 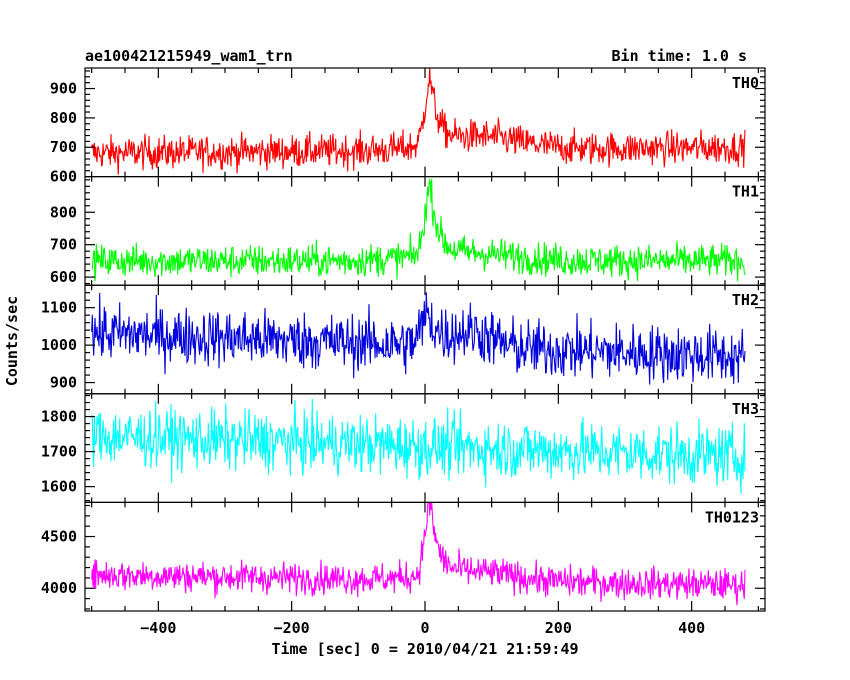 I want to click on x-tick-label: 200, so click(x=558, y=628).